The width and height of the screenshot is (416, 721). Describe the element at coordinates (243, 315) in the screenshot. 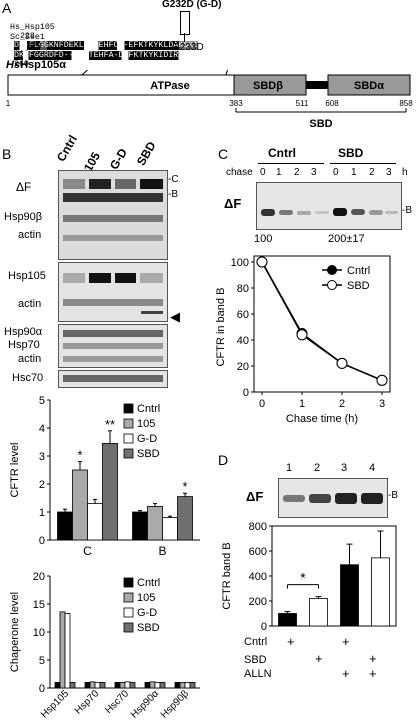

I see `y-tick-label: 60` at that location.